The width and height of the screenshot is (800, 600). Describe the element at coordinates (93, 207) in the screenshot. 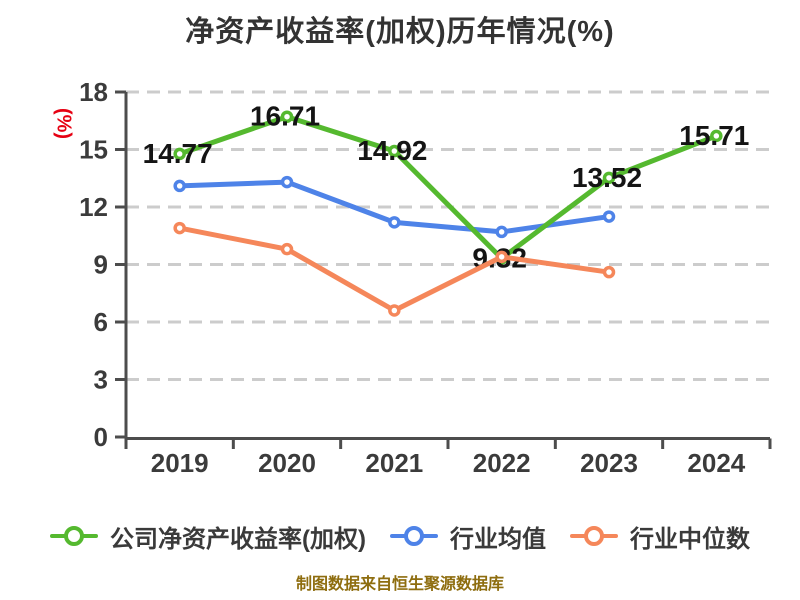

I see `y-axis-tick-label: 12` at that location.